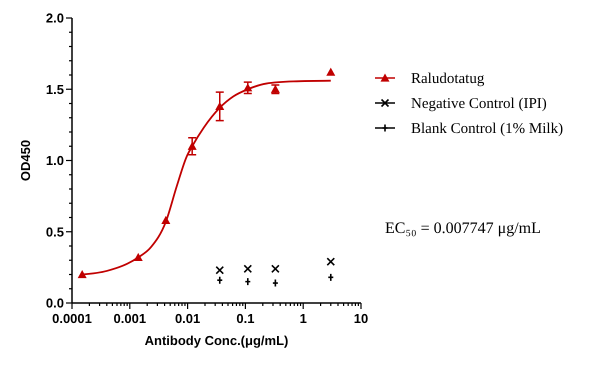  Describe the element at coordinates (245, 318) in the screenshot. I see `x-tick-label: 0.1` at that location.